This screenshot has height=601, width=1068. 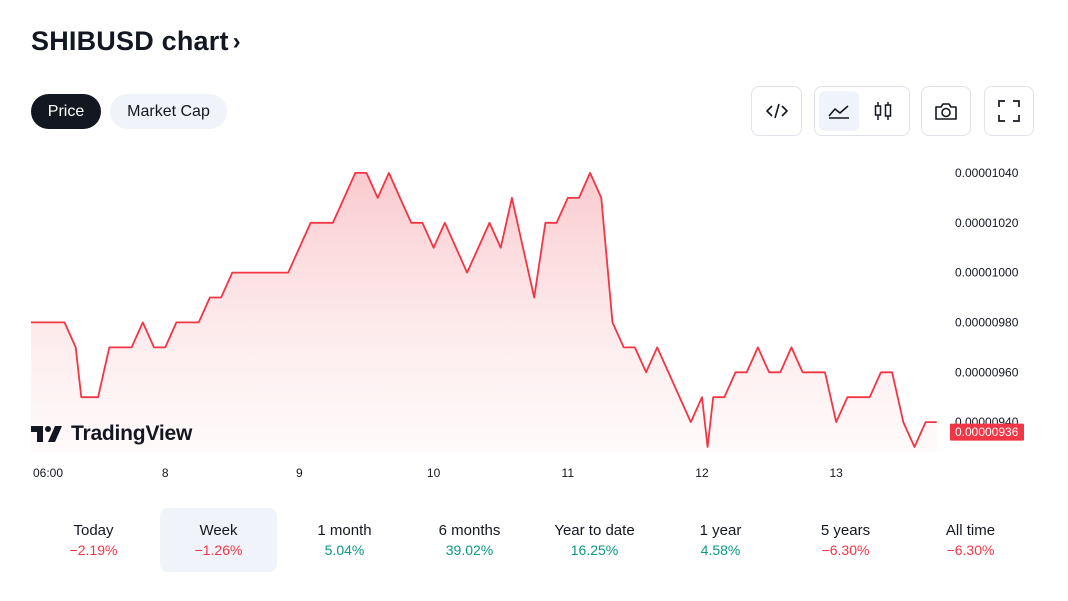 I want to click on range-change: 4.58%, so click(x=720, y=550).